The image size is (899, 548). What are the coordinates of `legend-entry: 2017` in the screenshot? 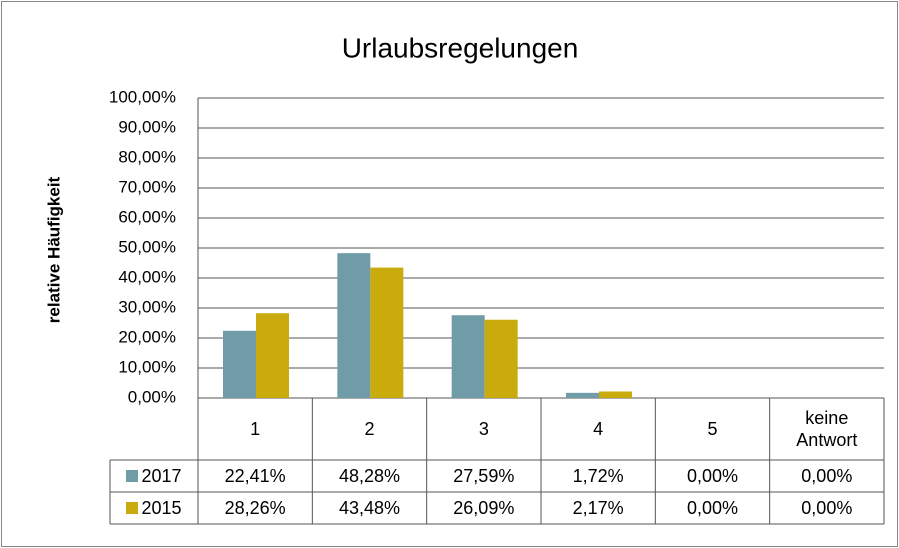 It's located at (154, 476).